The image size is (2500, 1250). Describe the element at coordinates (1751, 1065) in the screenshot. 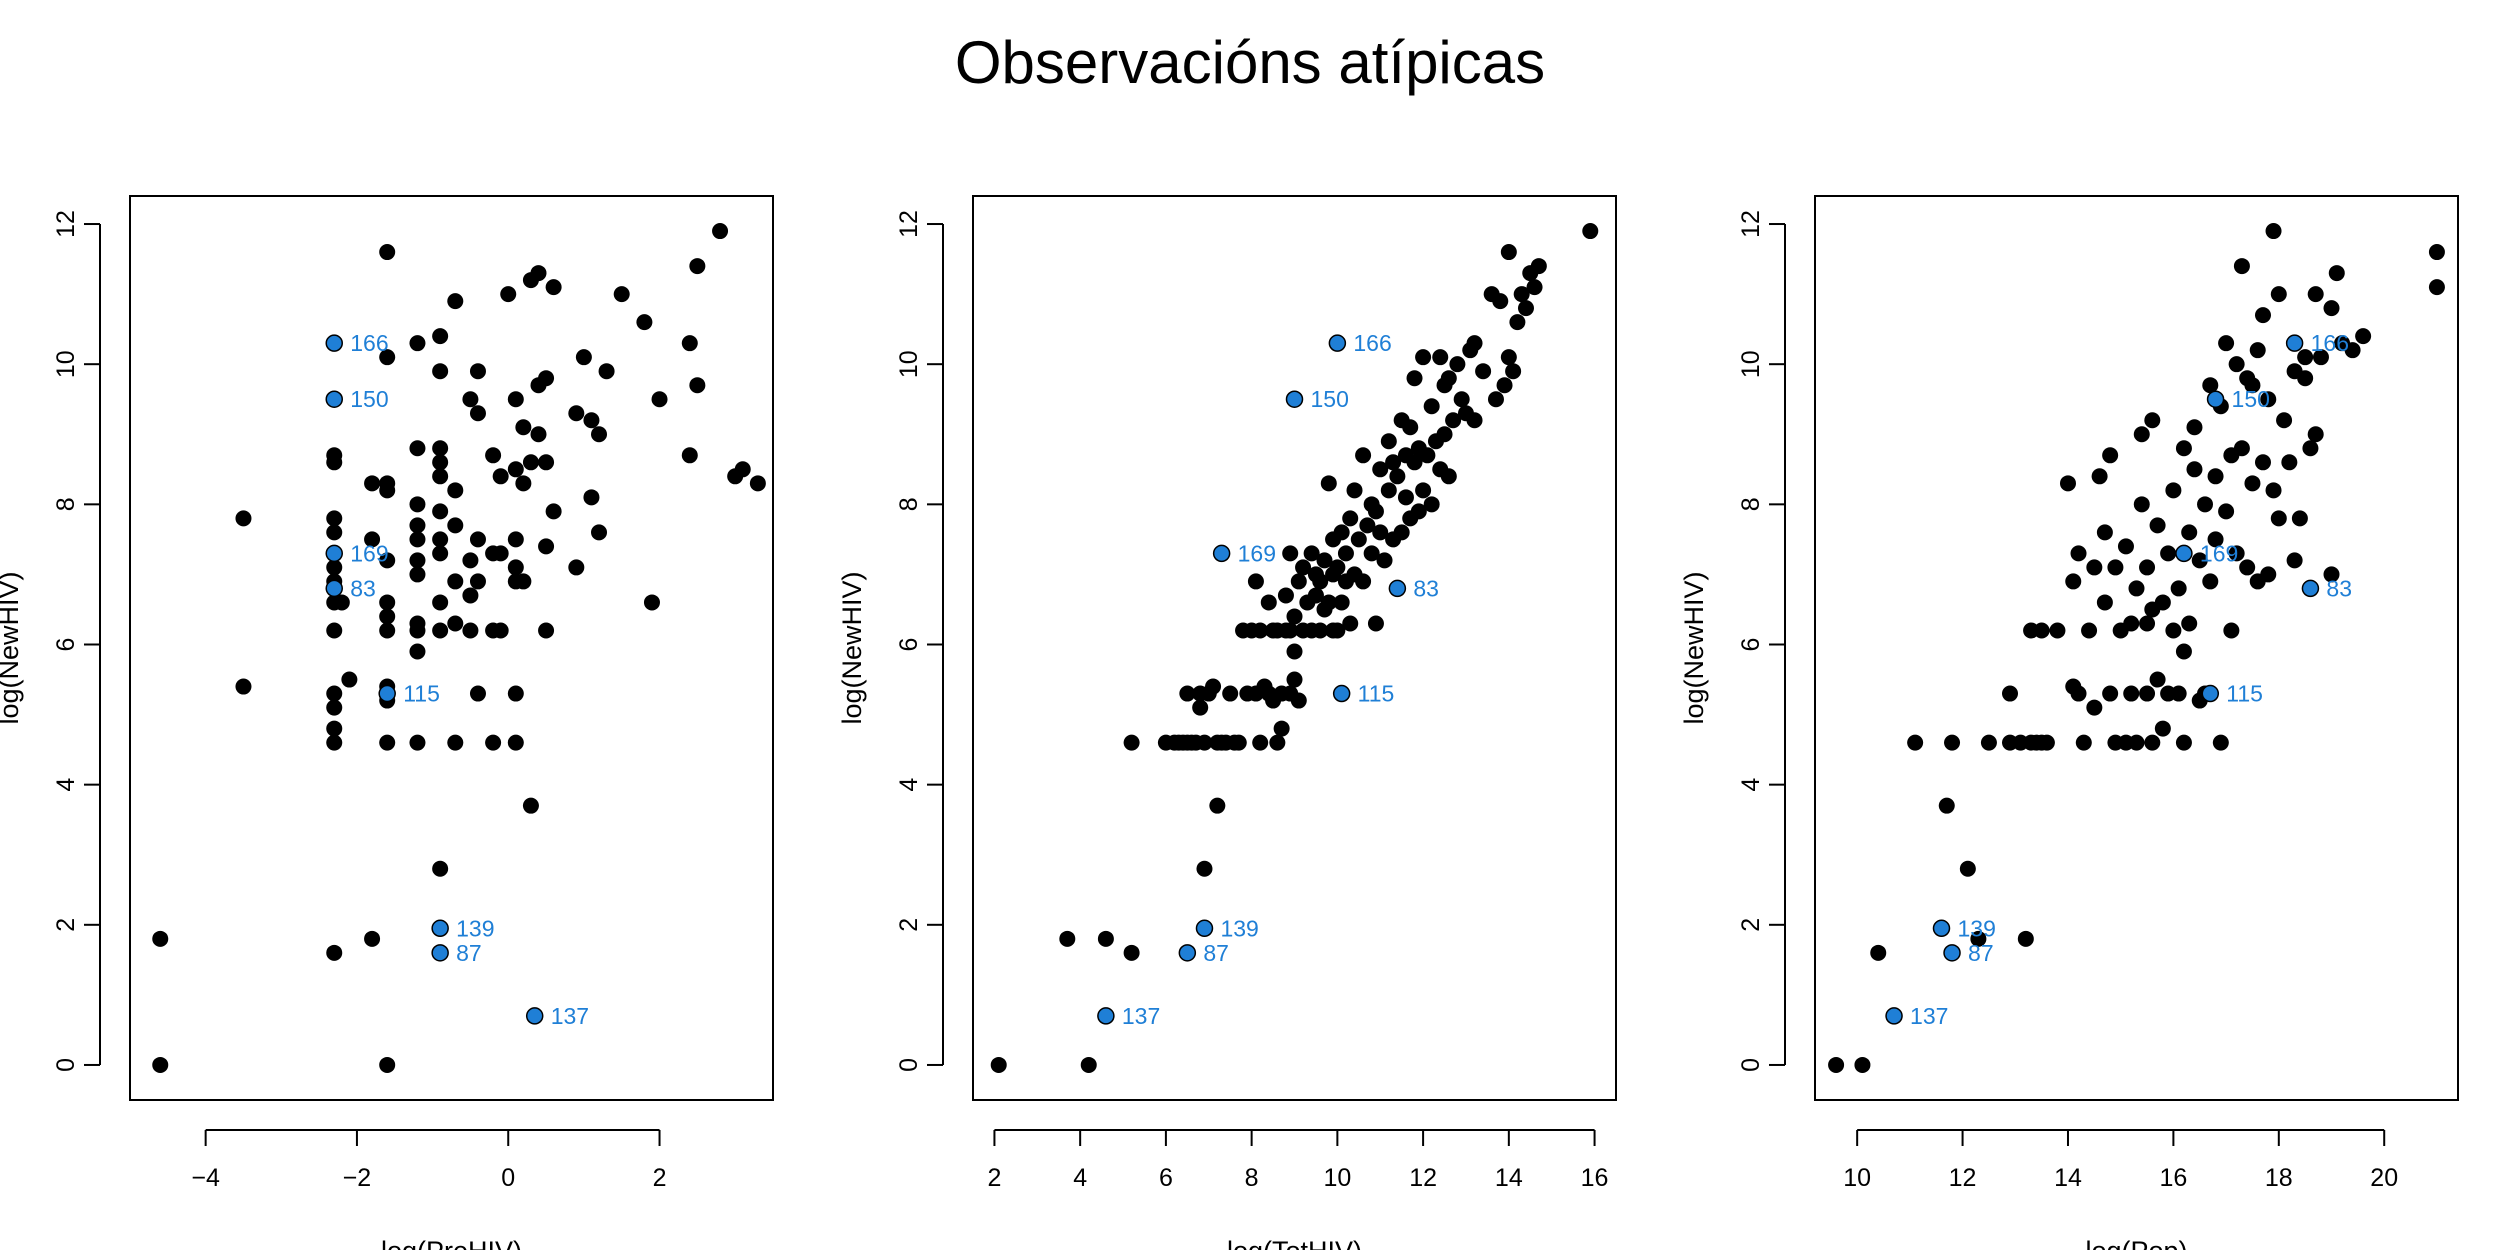

I see `y-tick-label: 0` at that location.